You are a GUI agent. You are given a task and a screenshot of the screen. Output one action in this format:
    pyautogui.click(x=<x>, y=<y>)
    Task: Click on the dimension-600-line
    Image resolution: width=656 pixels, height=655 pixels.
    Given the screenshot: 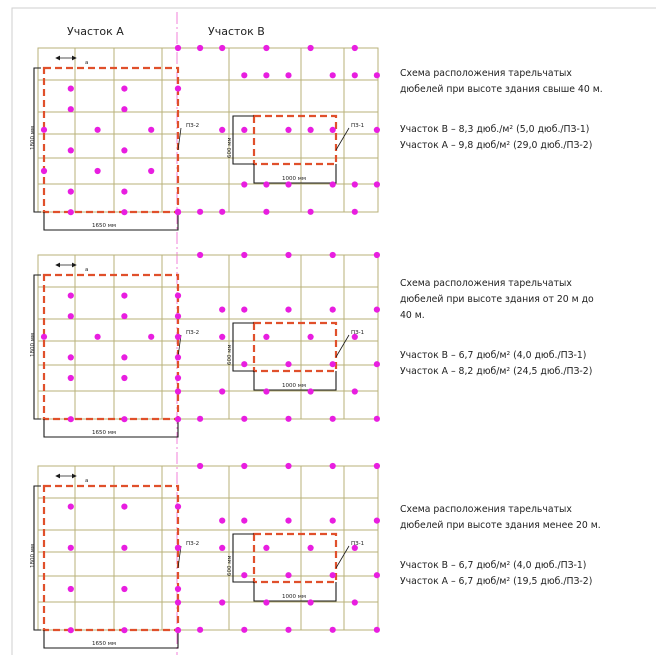 What is the action you would take?
    pyautogui.click(x=243, y=347)
    